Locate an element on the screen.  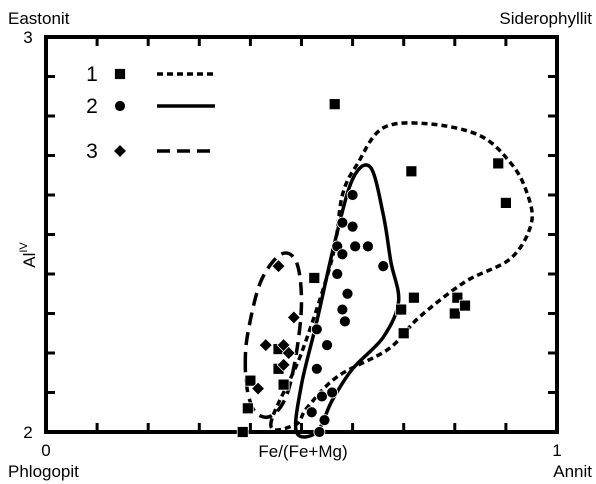
corner-label-top-left: Eastonit is located at coordinates (39, 18).